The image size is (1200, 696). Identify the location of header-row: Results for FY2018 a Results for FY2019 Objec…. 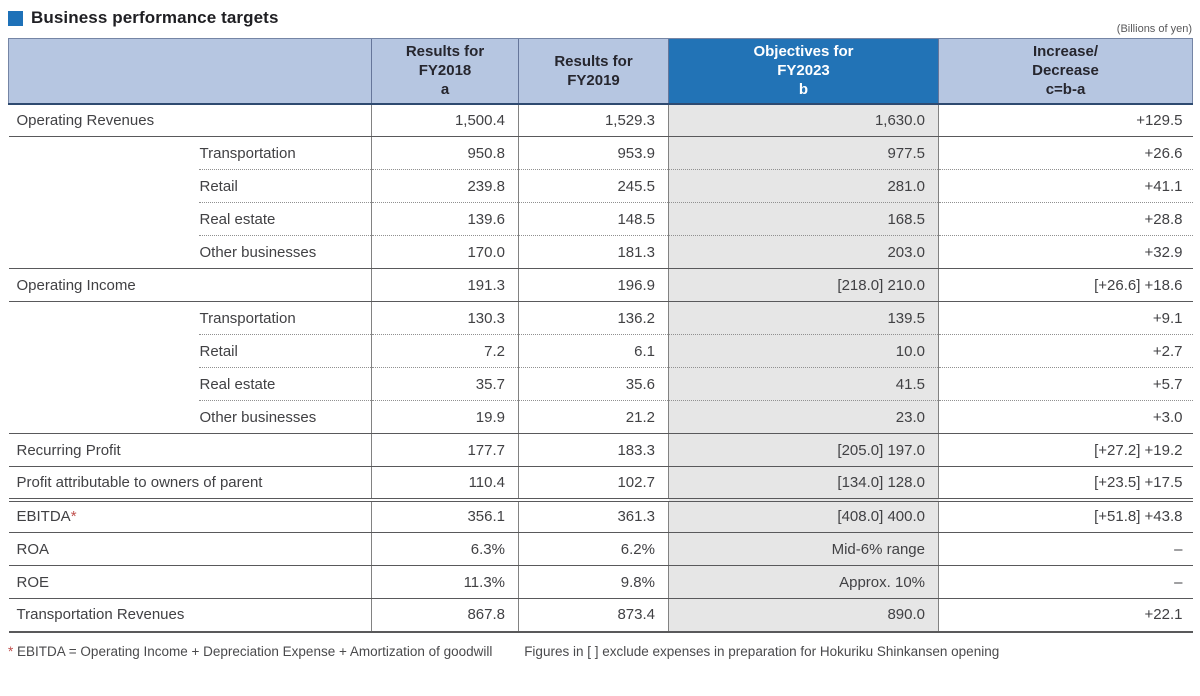
(600, 71).